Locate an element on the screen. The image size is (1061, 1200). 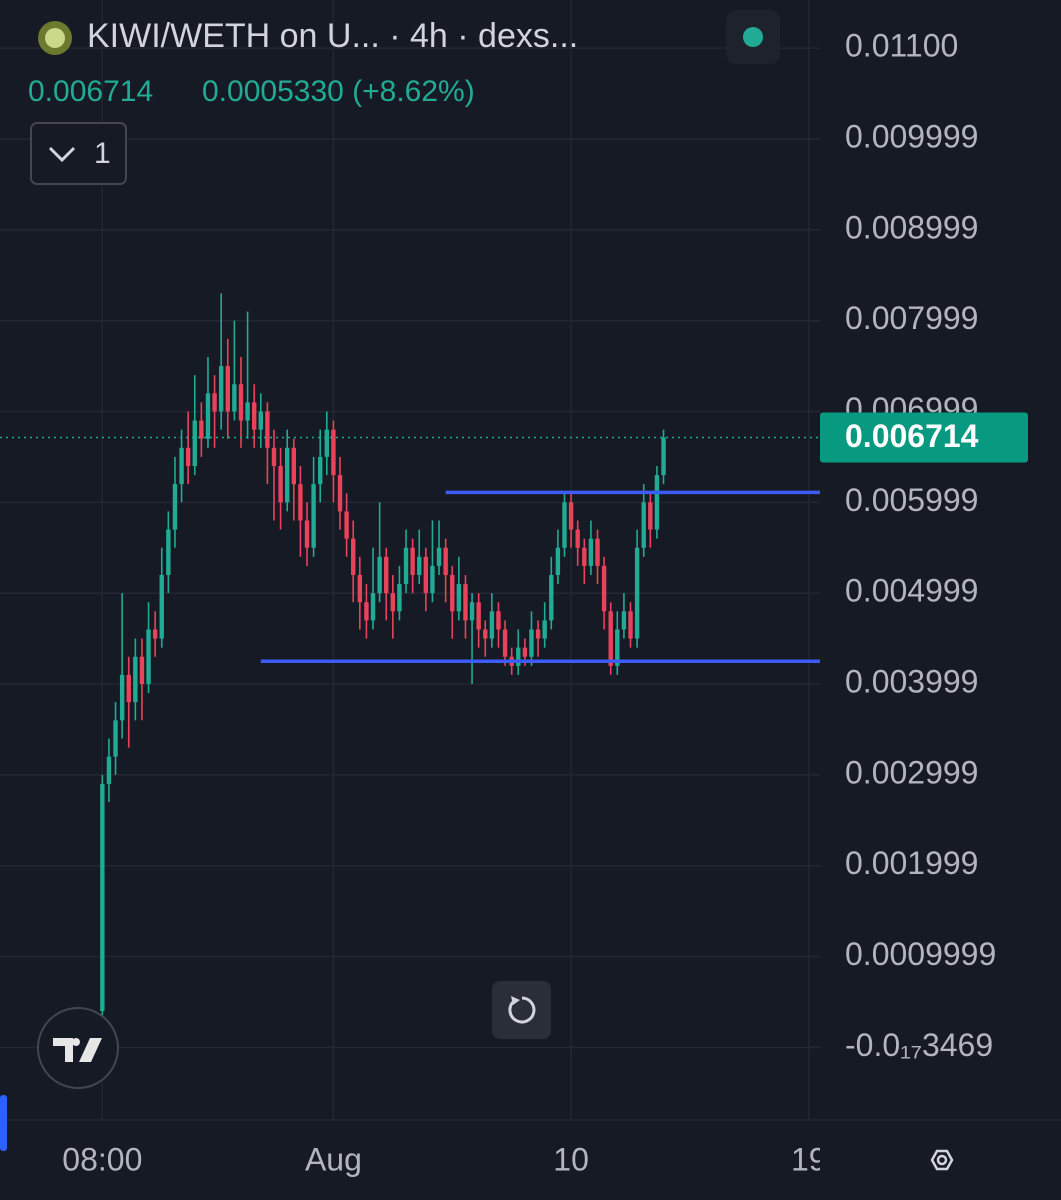
last-price-label: 0.006714 is located at coordinates (912, 436).